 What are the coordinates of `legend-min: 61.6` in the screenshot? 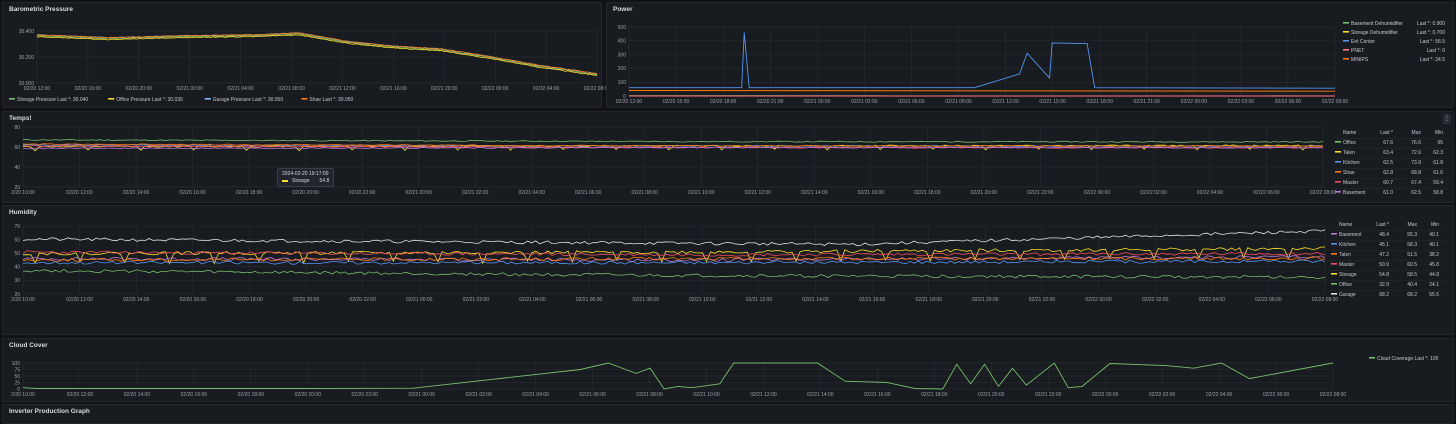 It's located at (1438, 173).